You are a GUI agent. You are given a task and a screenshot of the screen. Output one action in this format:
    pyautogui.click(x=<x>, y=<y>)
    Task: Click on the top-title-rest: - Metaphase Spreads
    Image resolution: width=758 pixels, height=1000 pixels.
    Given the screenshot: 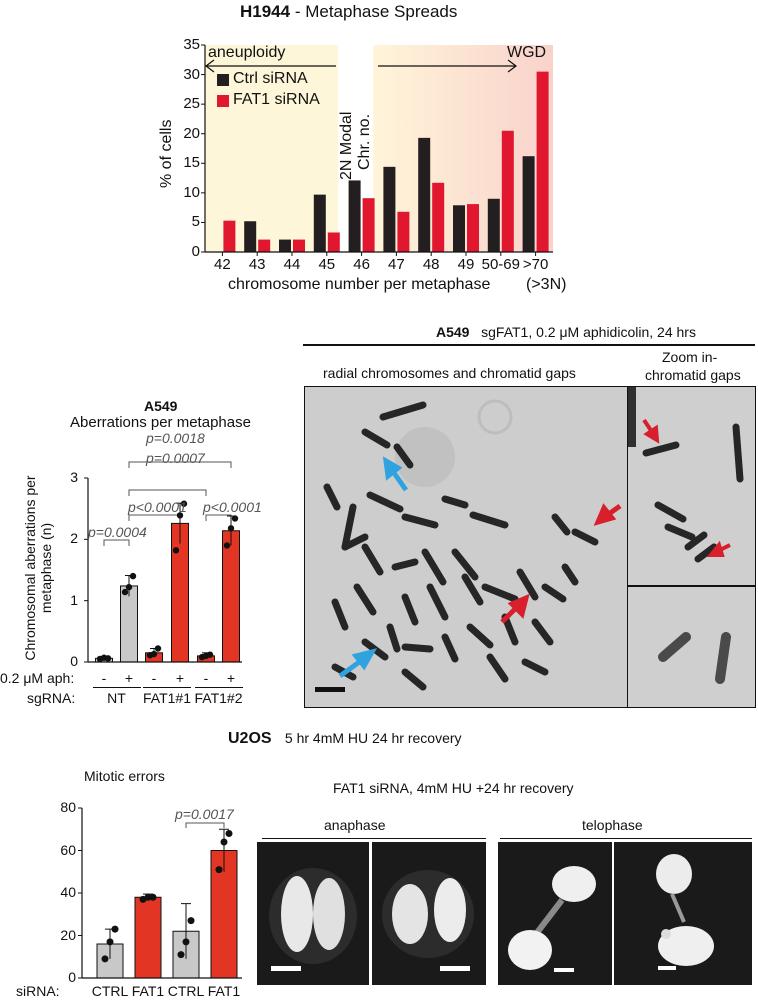 What is the action you would take?
    pyautogui.click(x=374, y=11)
    